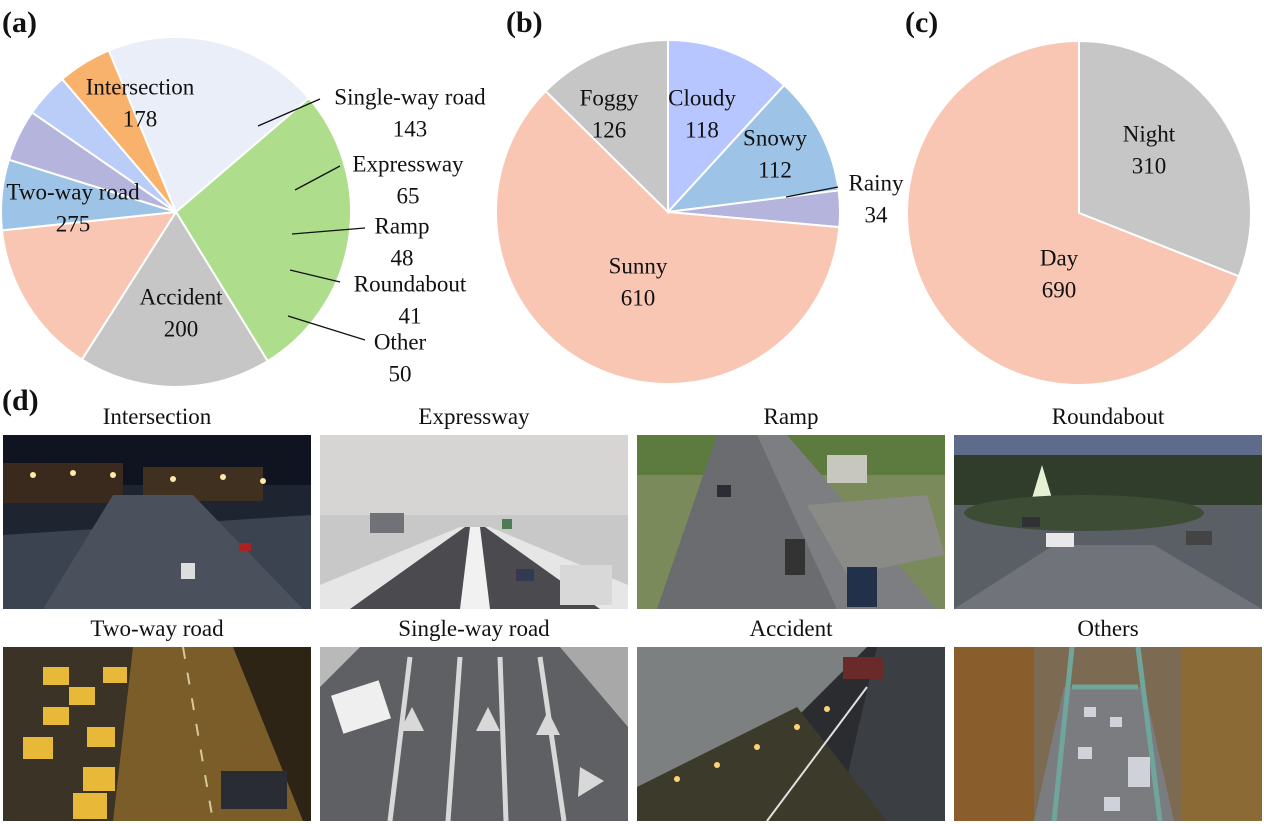  What do you see at coordinates (474, 416) in the screenshot?
I see `caption-expressway: Expressway` at bounding box center [474, 416].